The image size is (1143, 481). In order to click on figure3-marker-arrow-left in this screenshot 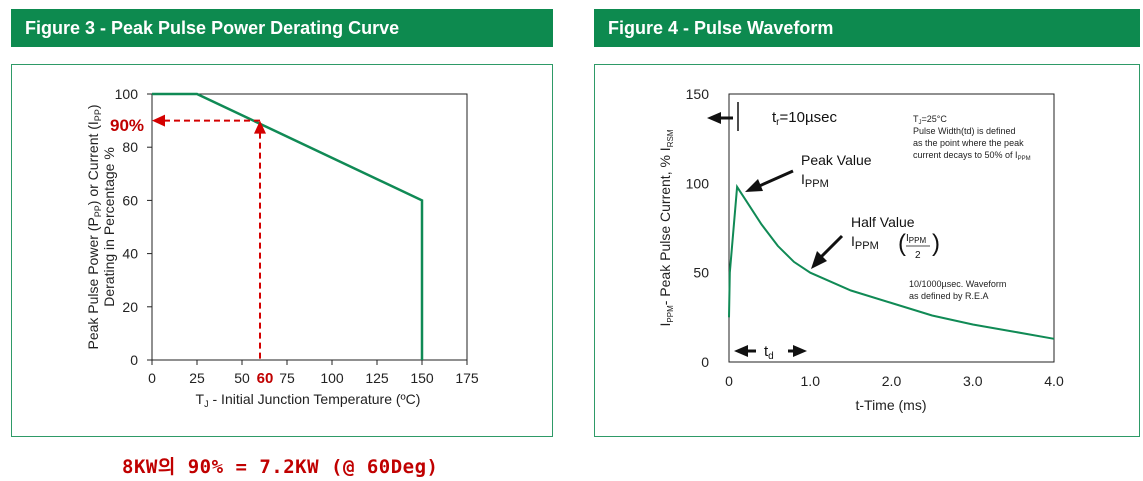, I will do `click(158, 120)`.